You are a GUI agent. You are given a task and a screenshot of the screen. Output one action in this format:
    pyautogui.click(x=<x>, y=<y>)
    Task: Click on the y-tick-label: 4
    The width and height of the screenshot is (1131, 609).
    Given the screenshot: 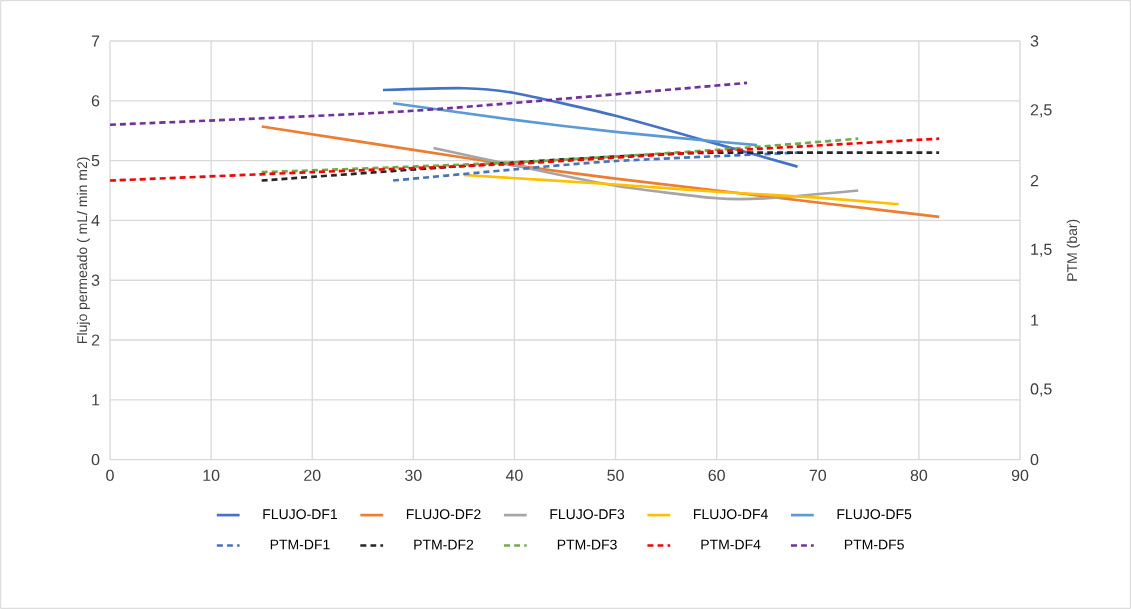 What is the action you would take?
    pyautogui.click(x=95, y=220)
    